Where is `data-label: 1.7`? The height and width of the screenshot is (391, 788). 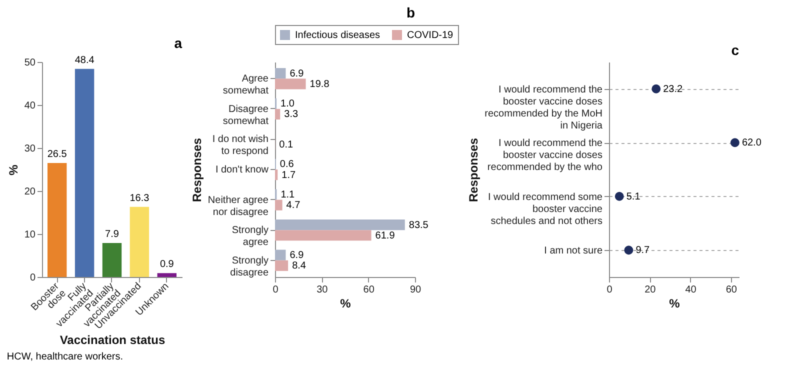 data-label: 1.7 is located at coordinates (289, 175).